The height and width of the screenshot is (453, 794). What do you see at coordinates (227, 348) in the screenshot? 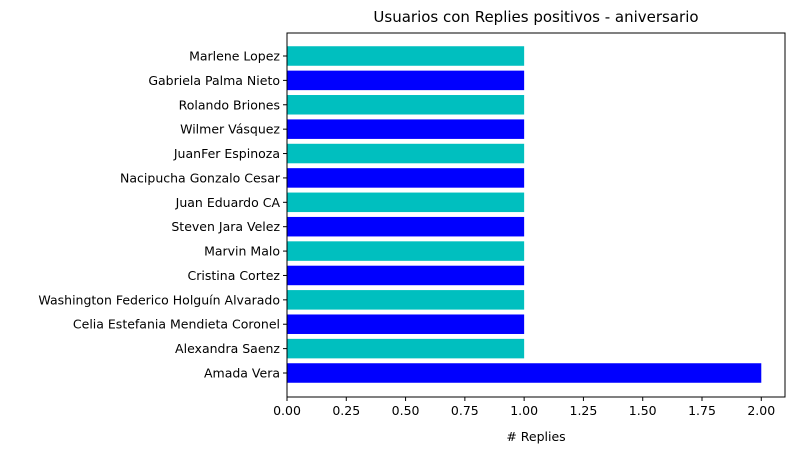
I see `y-tick-label: Alexandra Saenz` at bounding box center [227, 348].